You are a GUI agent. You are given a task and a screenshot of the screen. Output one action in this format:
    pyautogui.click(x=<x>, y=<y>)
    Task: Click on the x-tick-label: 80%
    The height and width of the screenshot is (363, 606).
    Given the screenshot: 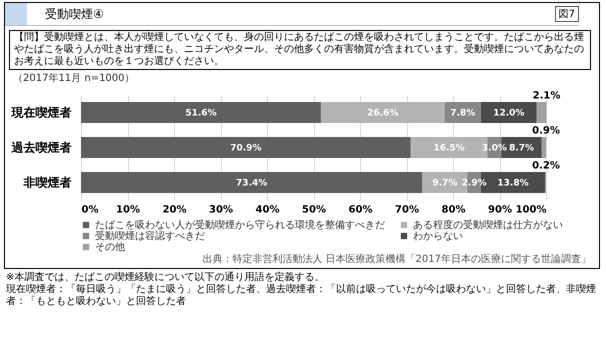 What is the action you would take?
    pyautogui.click(x=454, y=210)
    